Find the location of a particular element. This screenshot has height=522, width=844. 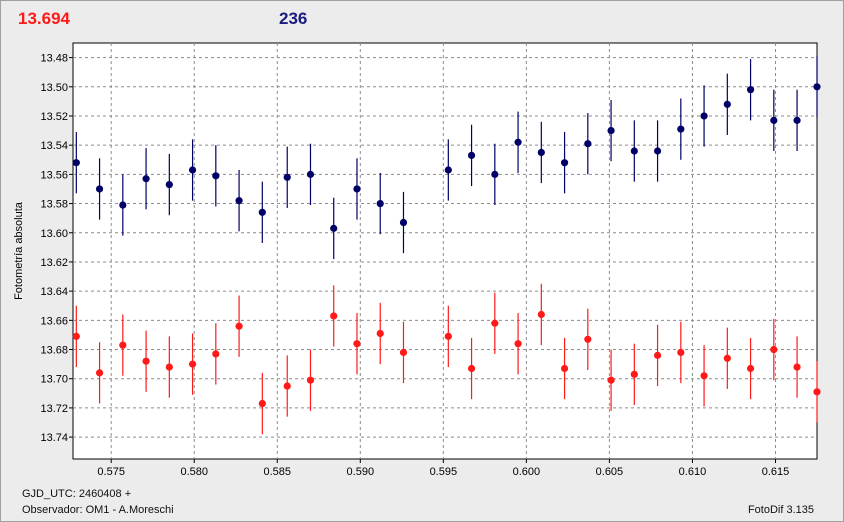

observer-label: Observador: OM1 - A.Moreschi is located at coordinates (98, 510).